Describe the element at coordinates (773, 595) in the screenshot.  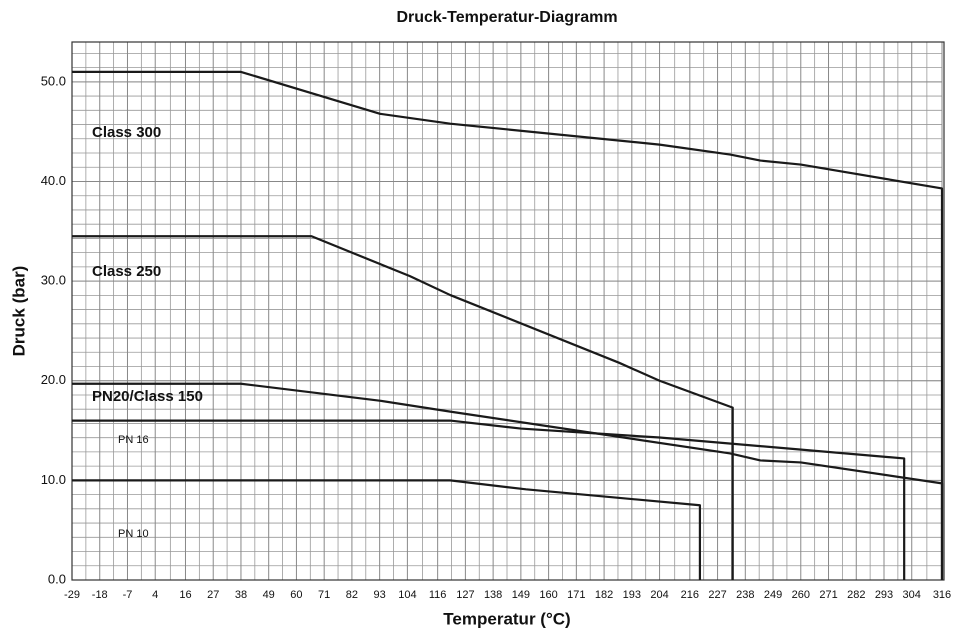
I see `x-tick-label: 249` at that location.